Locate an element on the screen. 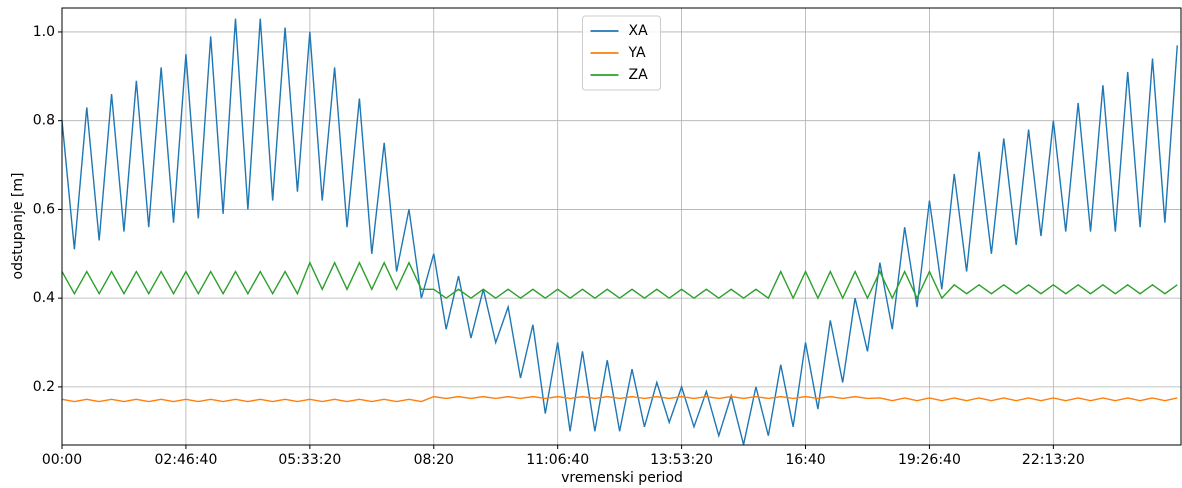 The width and height of the screenshot is (1182, 488). legend-label: ZA is located at coordinates (639, 75).